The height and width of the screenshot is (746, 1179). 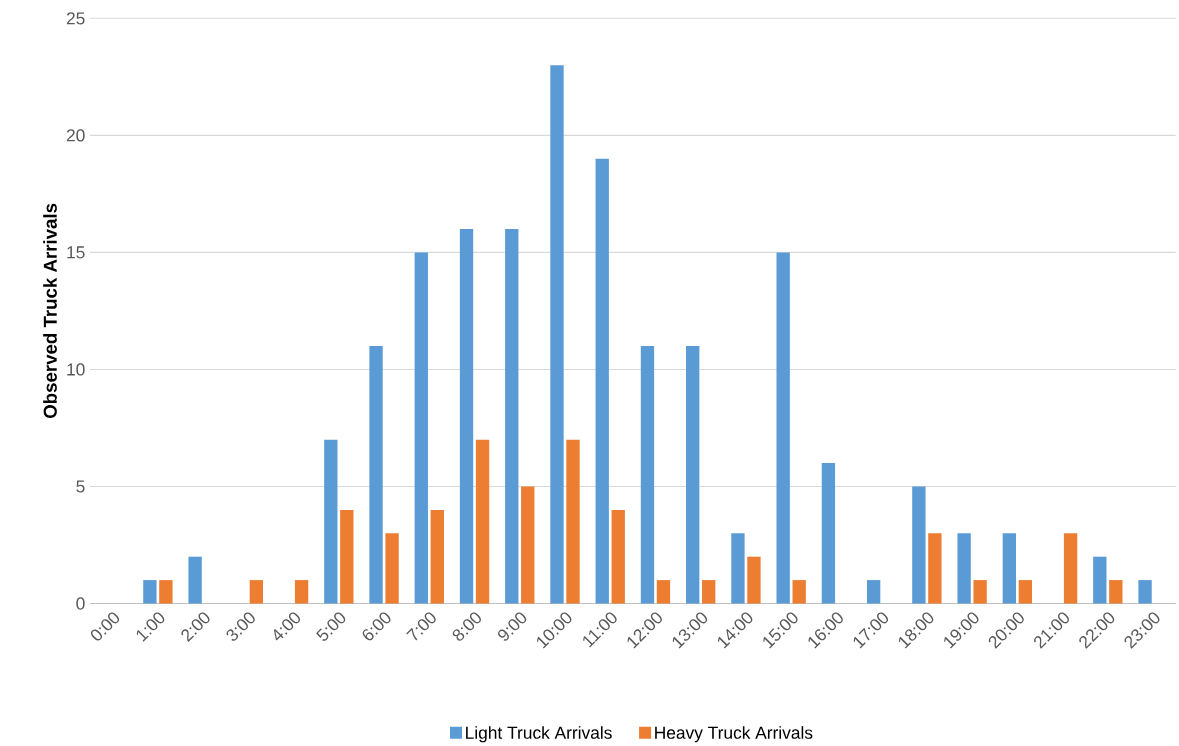 What do you see at coordinates (50, 311) in the screenshot?
I see `y-axis-title: Observed Truck Arrivals` at bounding box center [50, 311].